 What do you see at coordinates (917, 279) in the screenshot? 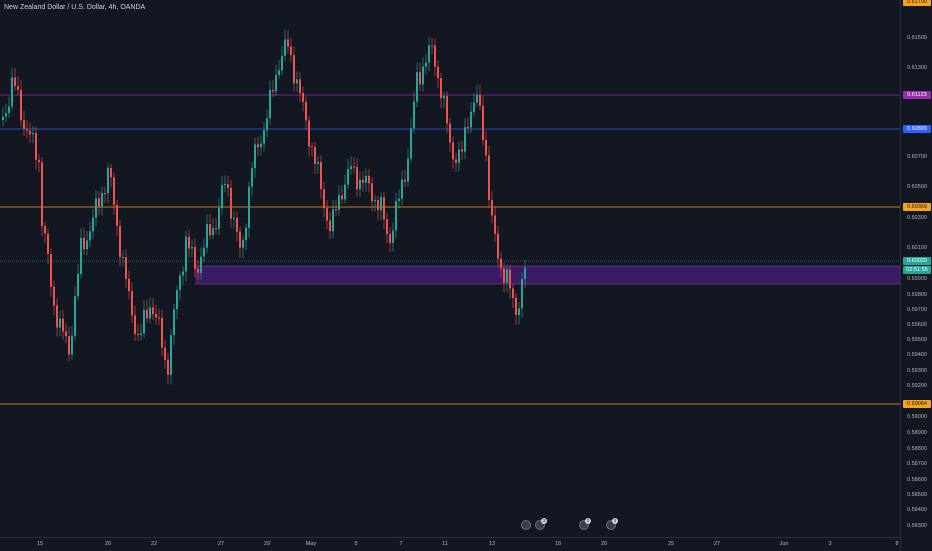
I see `price-tick-label: 0.59900` at bounding box center [917, 279].